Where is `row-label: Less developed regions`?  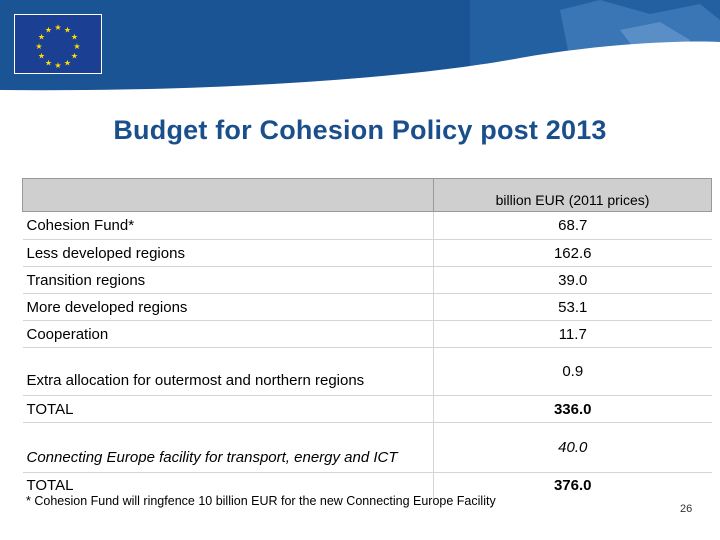
row-label: Less developed regions is located at coordinates (228, 253).